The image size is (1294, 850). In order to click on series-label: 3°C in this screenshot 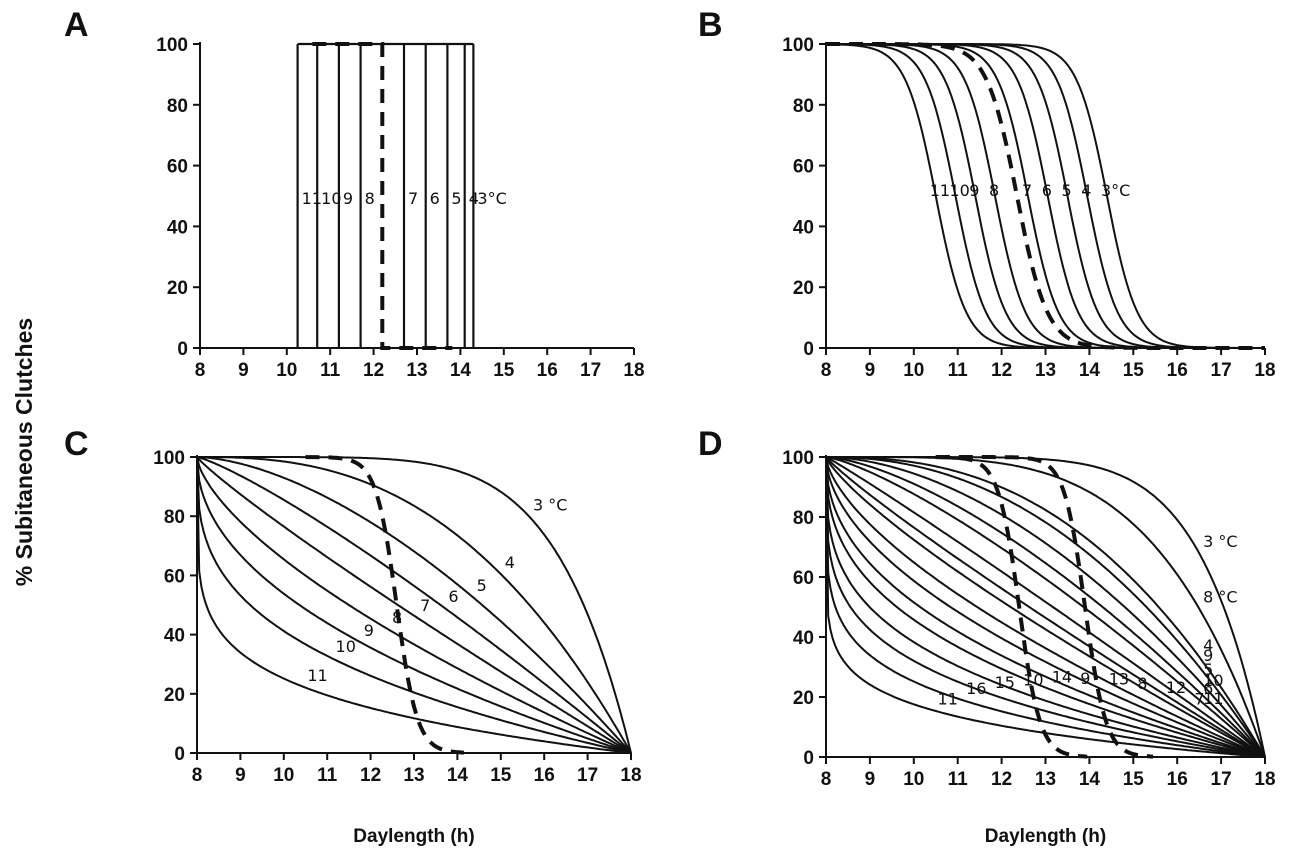, I will do `click(1115, 190)`.